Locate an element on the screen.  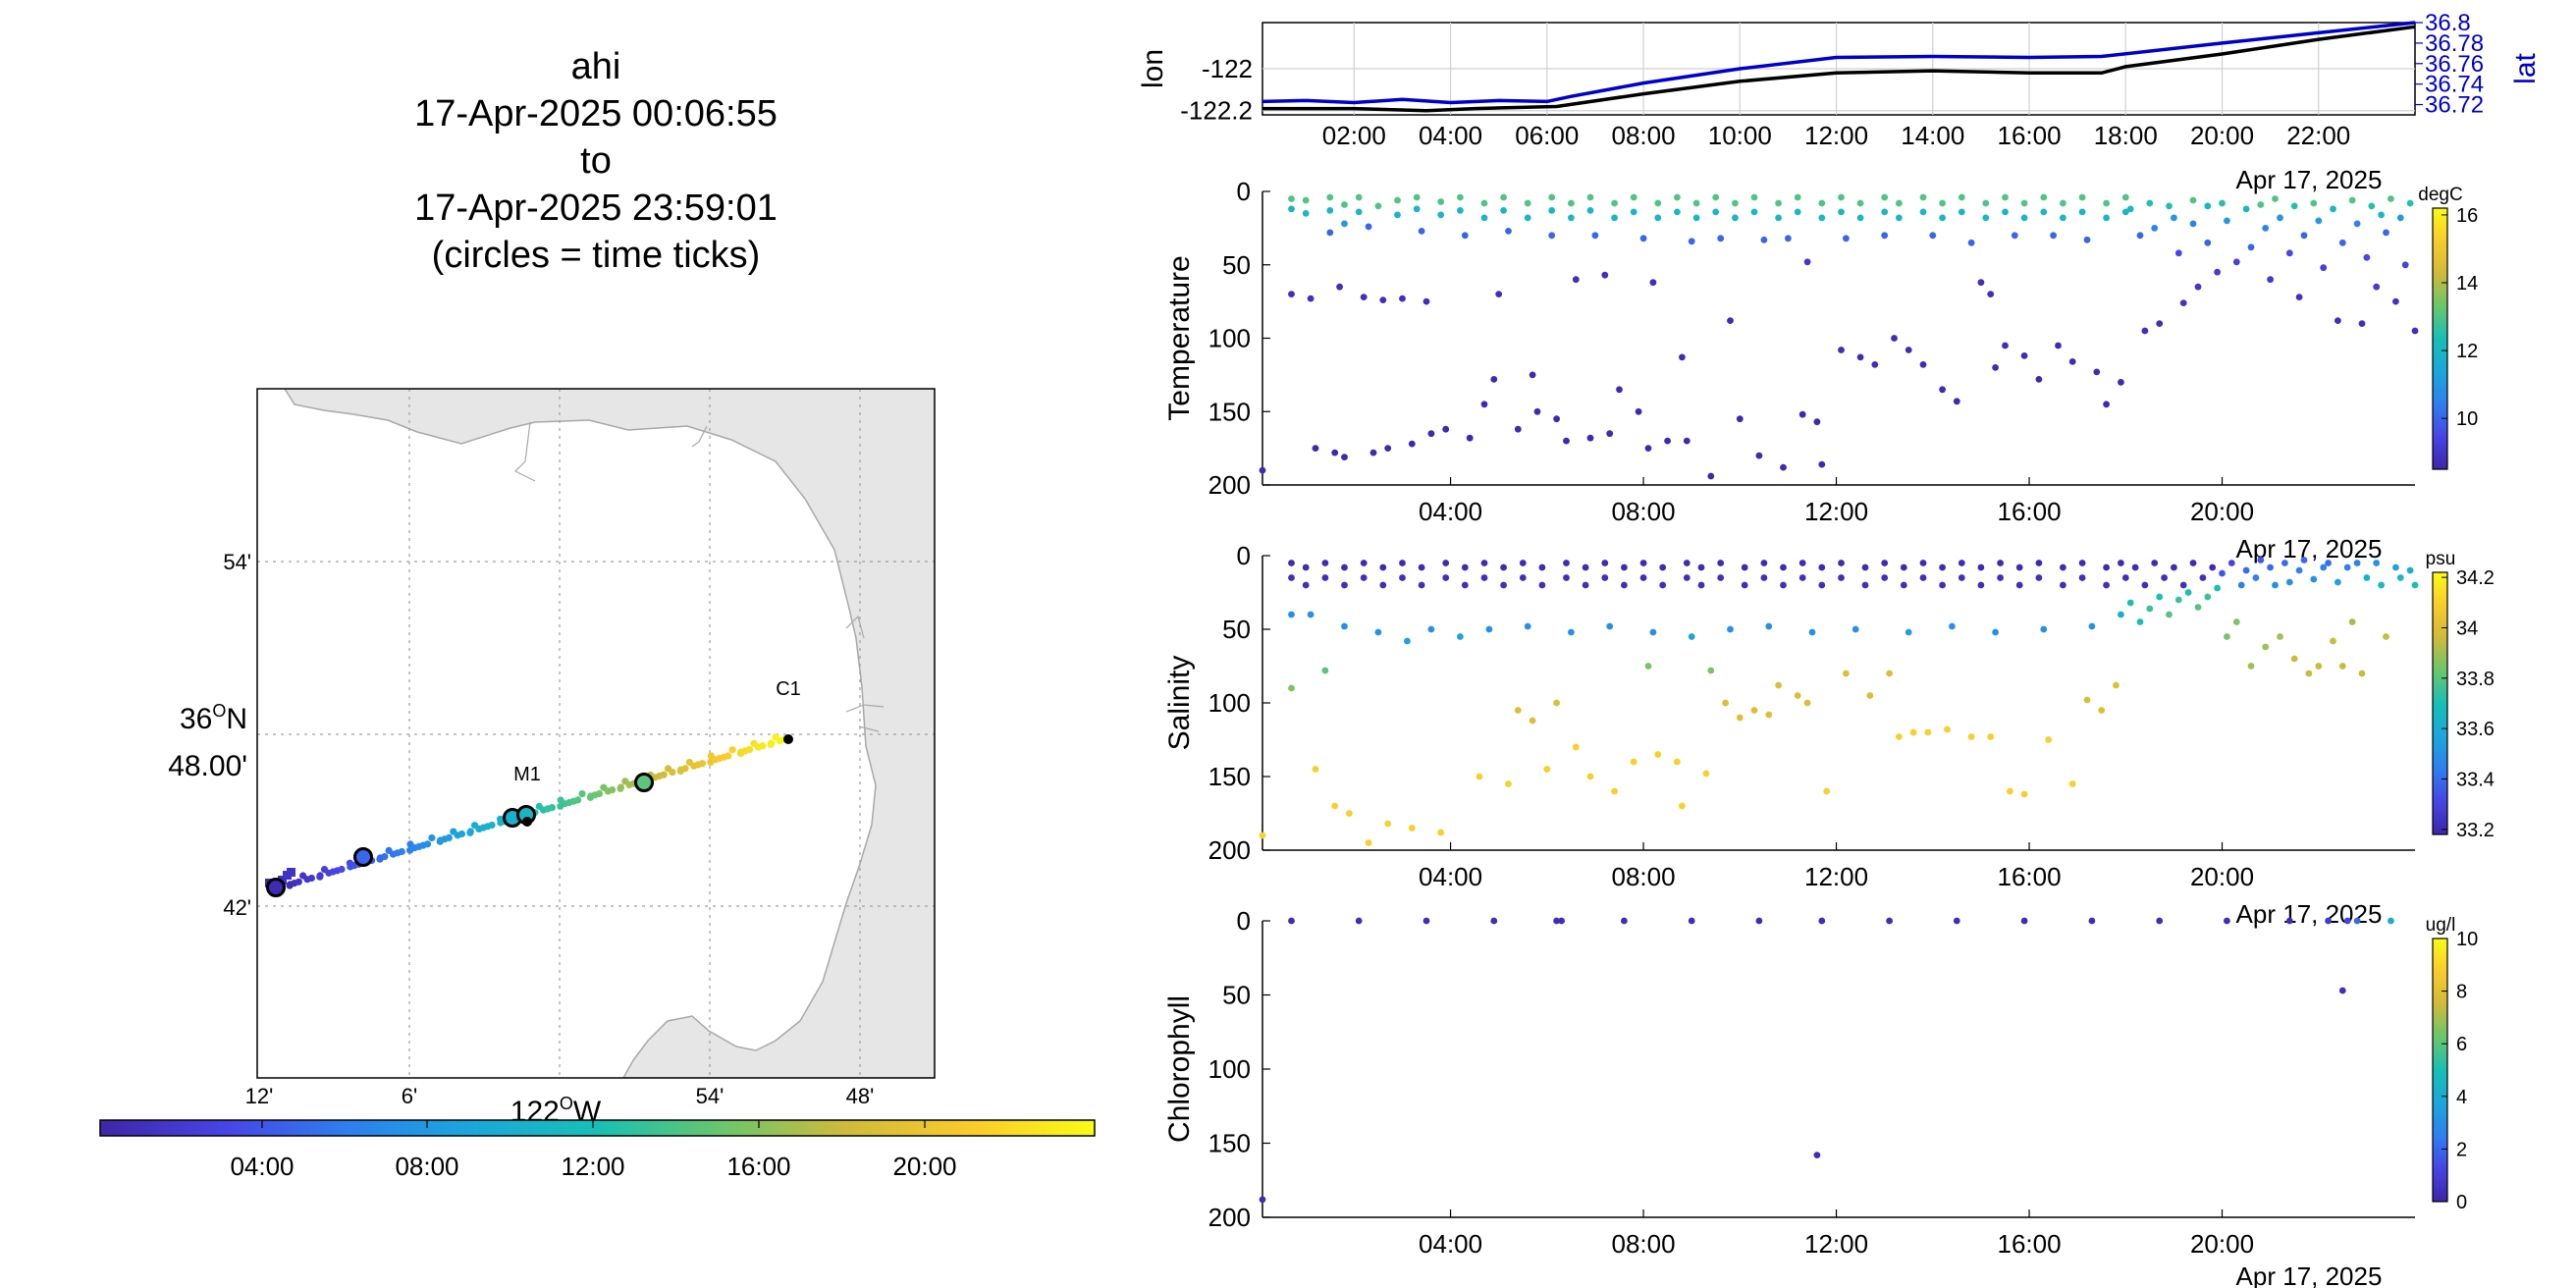
salinity-cbar-tick-label: 33.8 is located at coordinates (2475, 679).